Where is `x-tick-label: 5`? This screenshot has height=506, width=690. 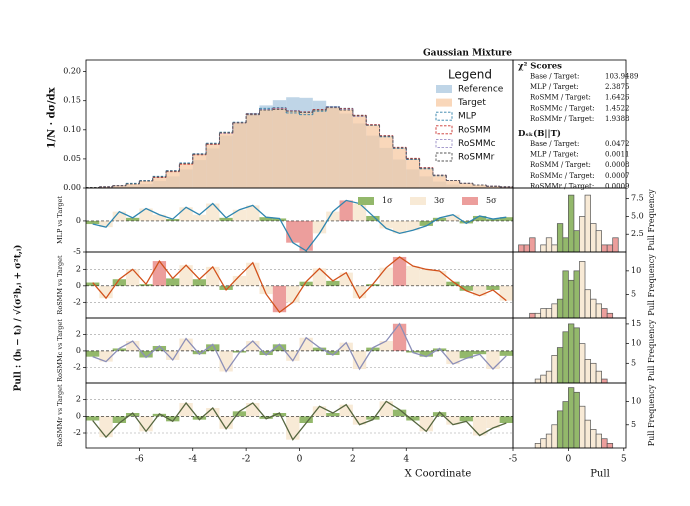
x-tick-label: 5 is located at coordinates (624, 460).